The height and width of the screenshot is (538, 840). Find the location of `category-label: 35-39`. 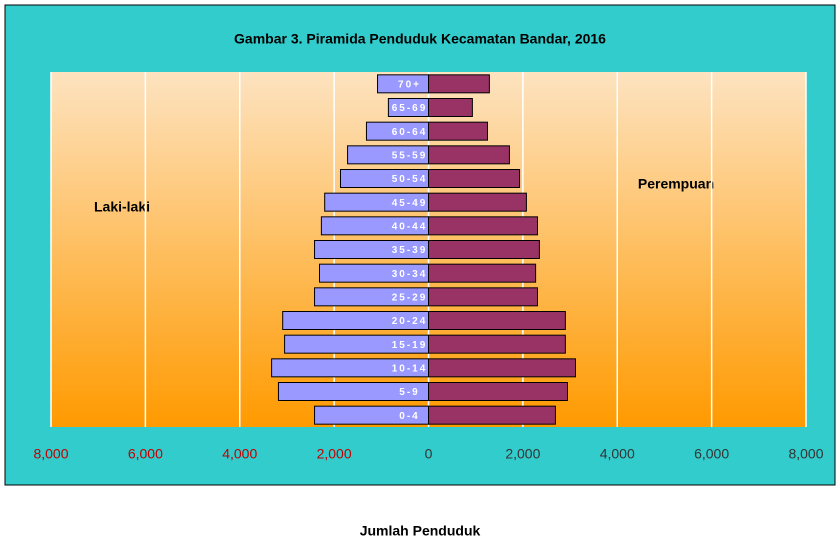

category-label: 35-39 is located at coordinates (410, 250).